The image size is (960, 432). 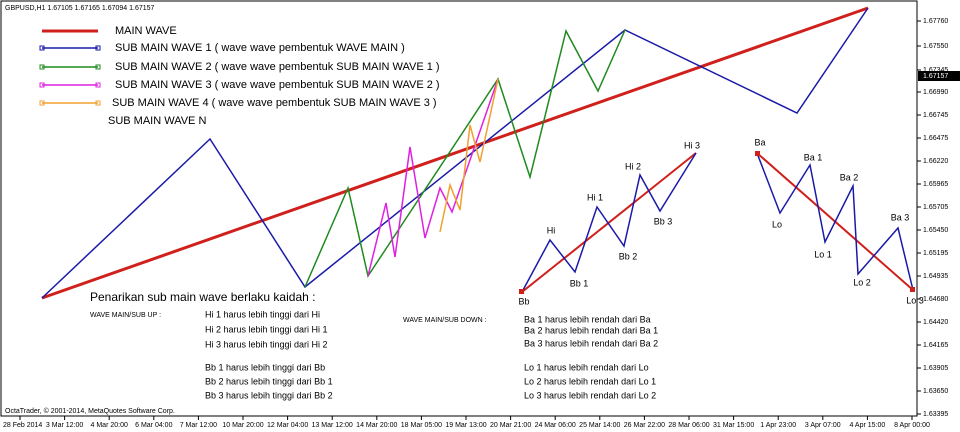 I want to click on notes-title: Penarikan sub main wave berlaku kaidah :, so click(x=202, y=297).